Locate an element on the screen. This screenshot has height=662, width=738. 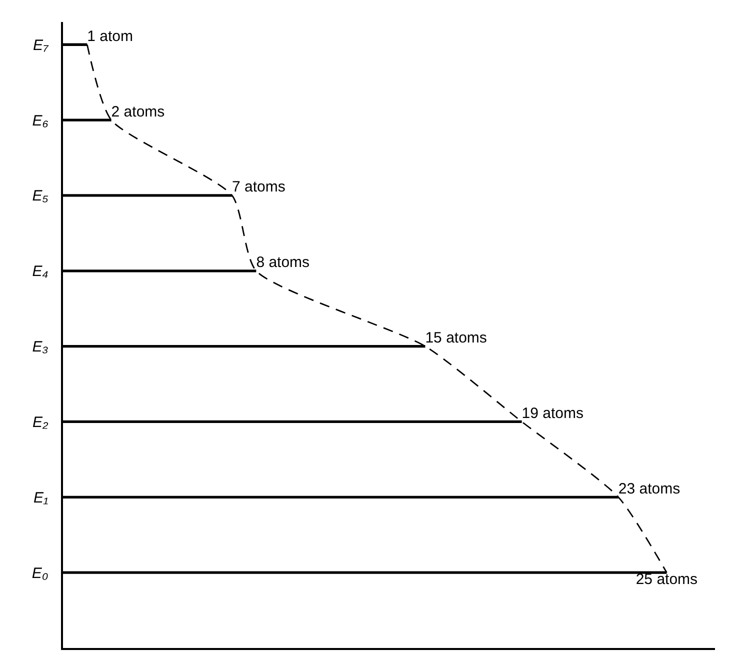
y-tick-label: E₄ is located at coordinates (40, 271).